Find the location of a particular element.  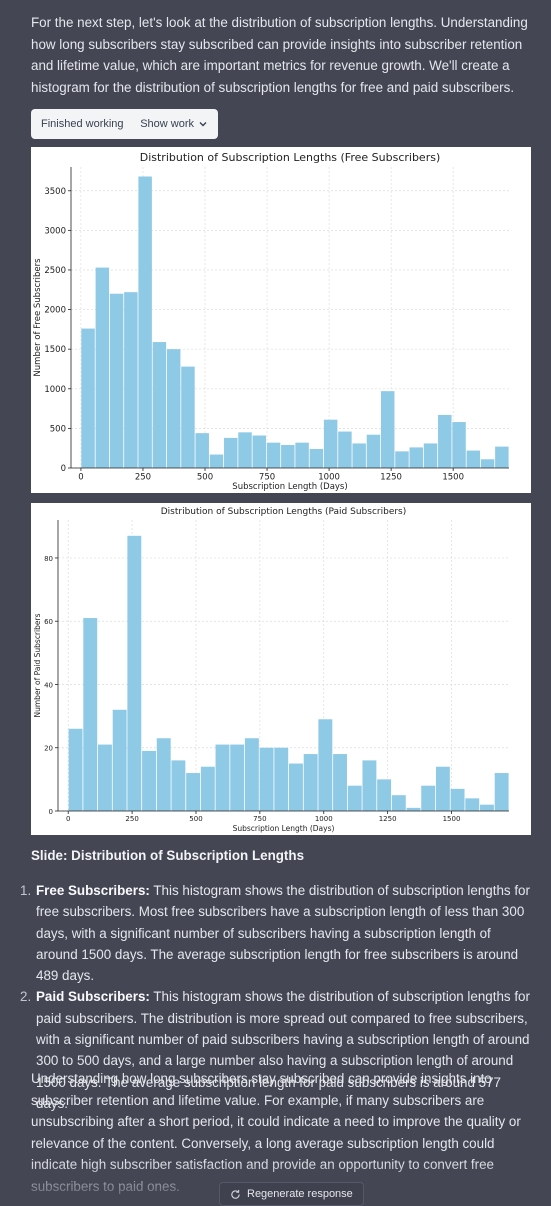

y-axis-label: Number of Paid Subscribers is located at coordinates (37, 665).